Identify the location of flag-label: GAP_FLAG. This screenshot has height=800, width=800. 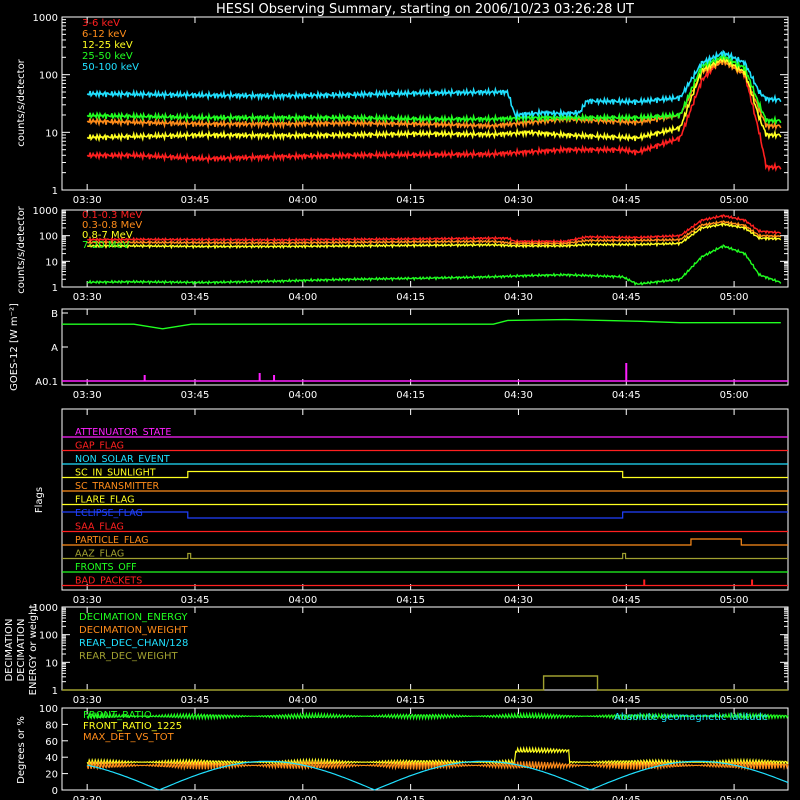
(99, 446).